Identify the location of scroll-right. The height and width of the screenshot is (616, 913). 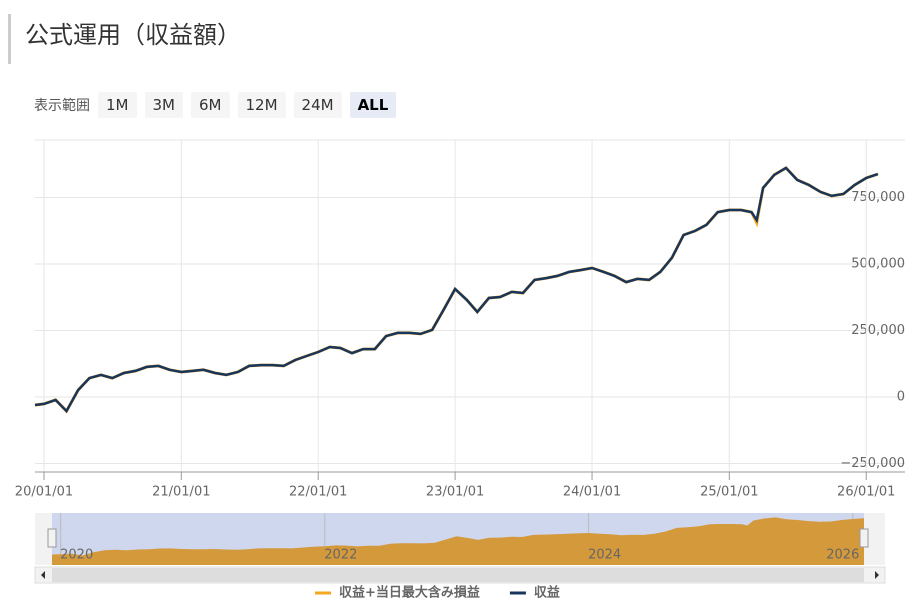
(877, 575).